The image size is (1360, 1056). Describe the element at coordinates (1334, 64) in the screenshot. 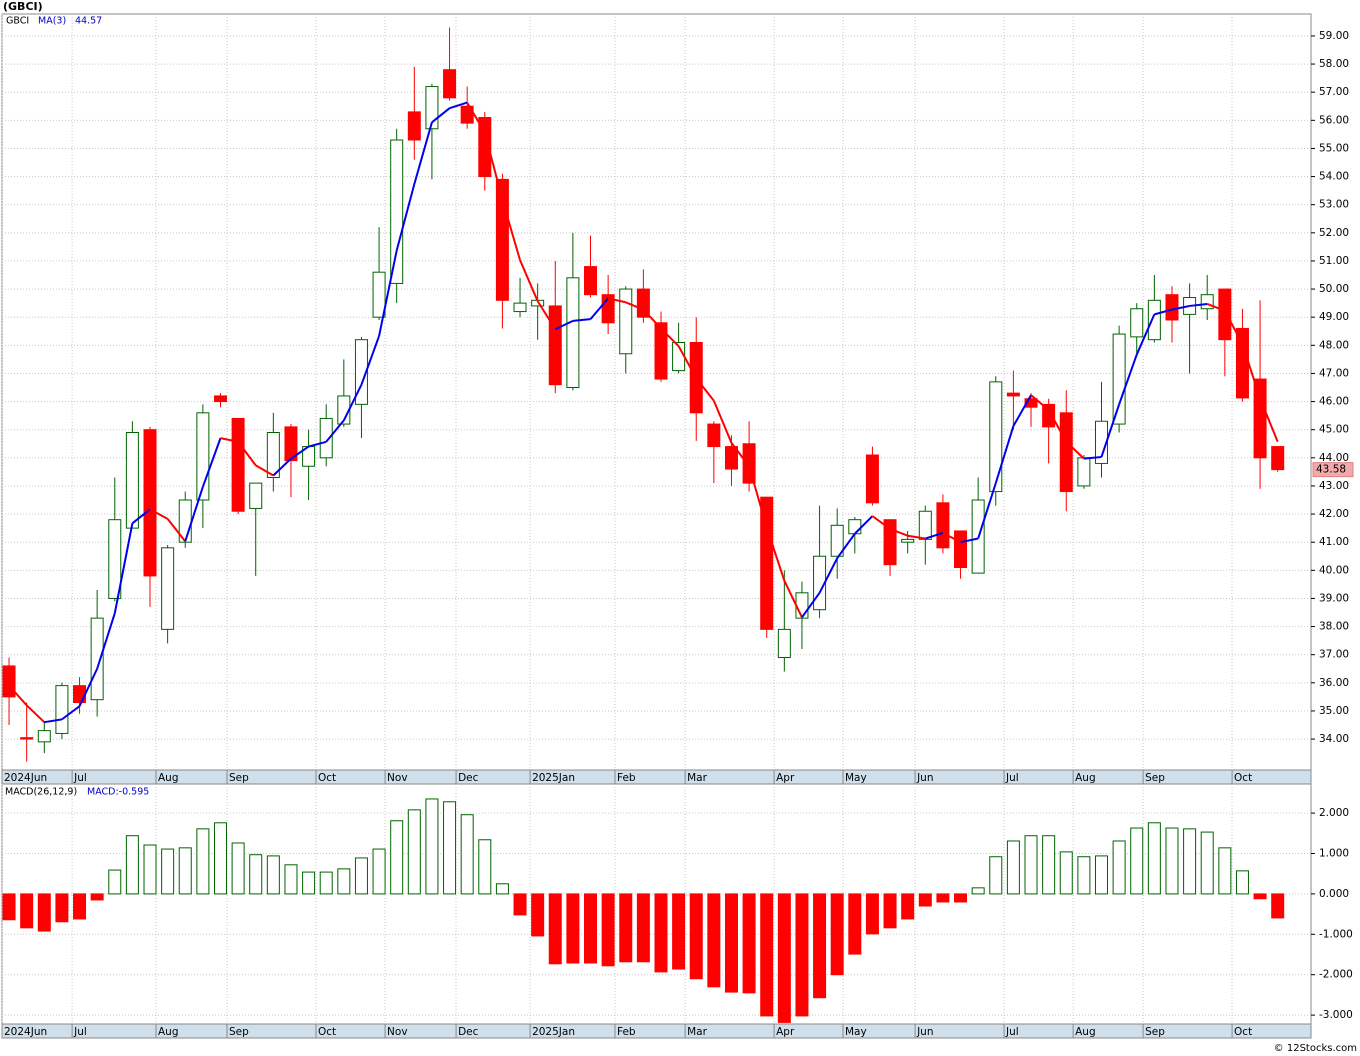

I see `y-tick-label: 58.00` at that location.